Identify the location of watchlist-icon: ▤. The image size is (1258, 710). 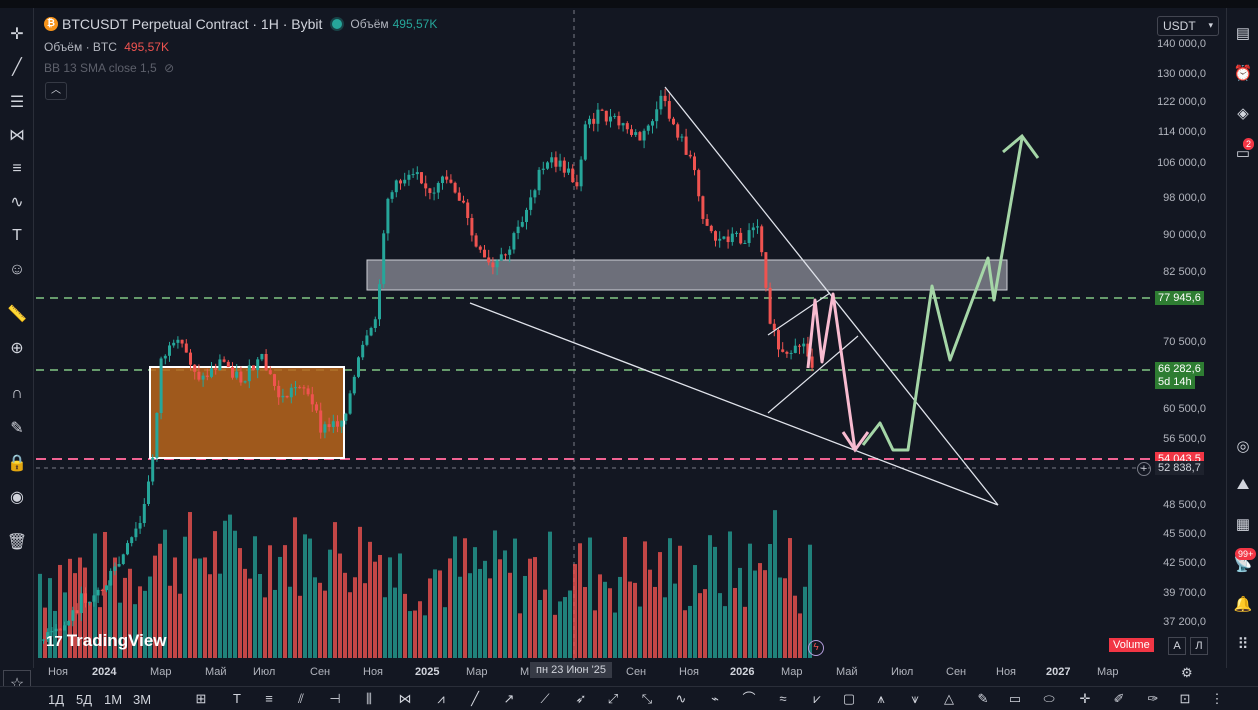
(1243, 33).